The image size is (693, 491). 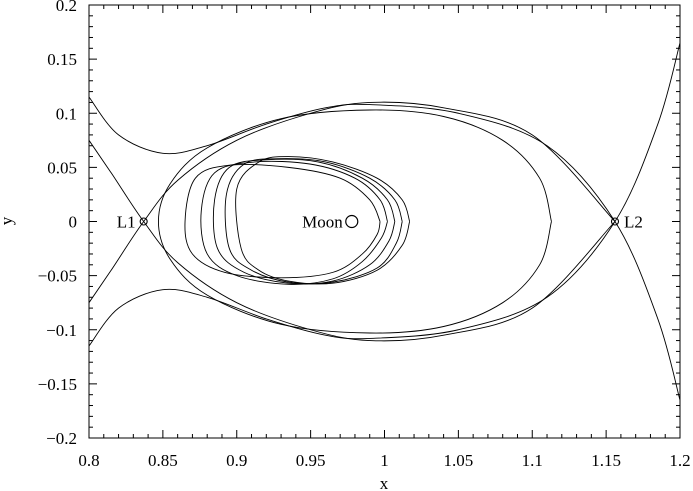 What do you see at coordinates (606, 460) in the screenshot?
I see `x-tick-label: 1.15` at bounding box center [606, 460].